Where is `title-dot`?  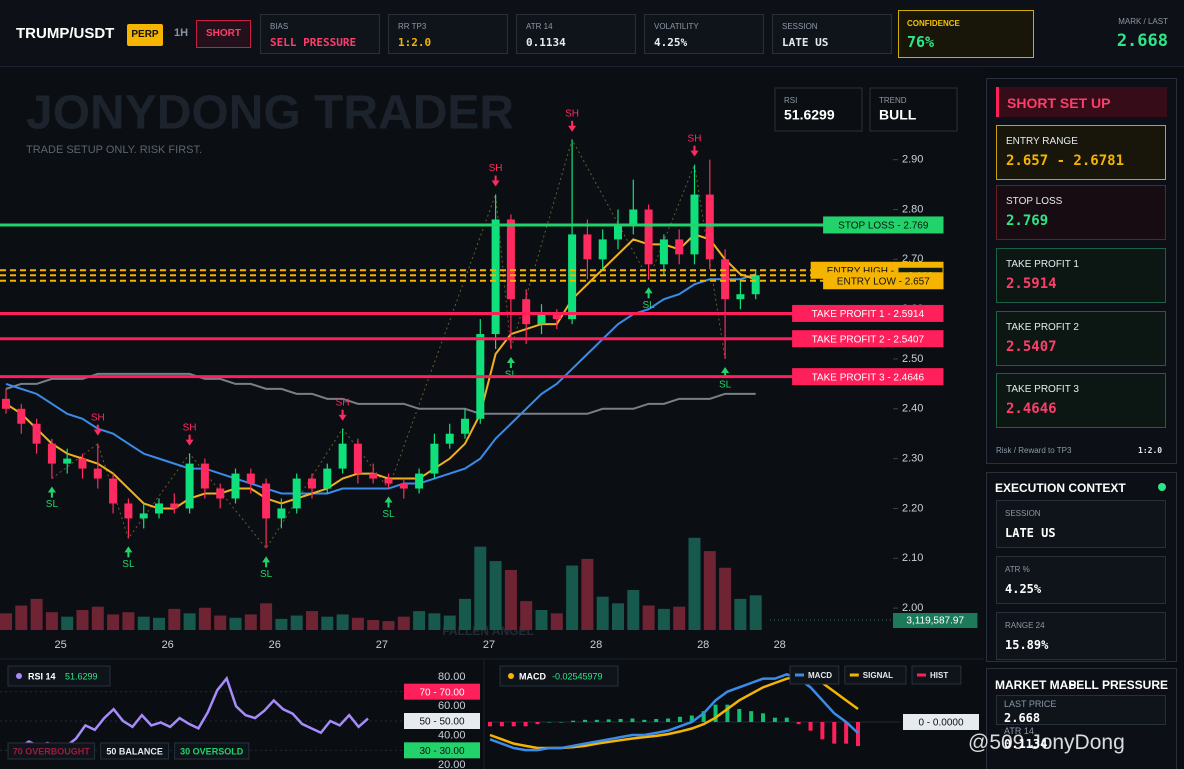
title-dot is located at coordinates (19, 676).